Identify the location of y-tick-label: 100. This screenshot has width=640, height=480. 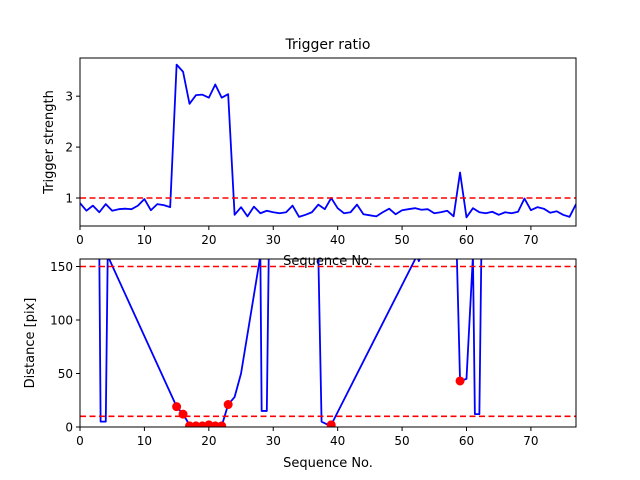
(61, 320).